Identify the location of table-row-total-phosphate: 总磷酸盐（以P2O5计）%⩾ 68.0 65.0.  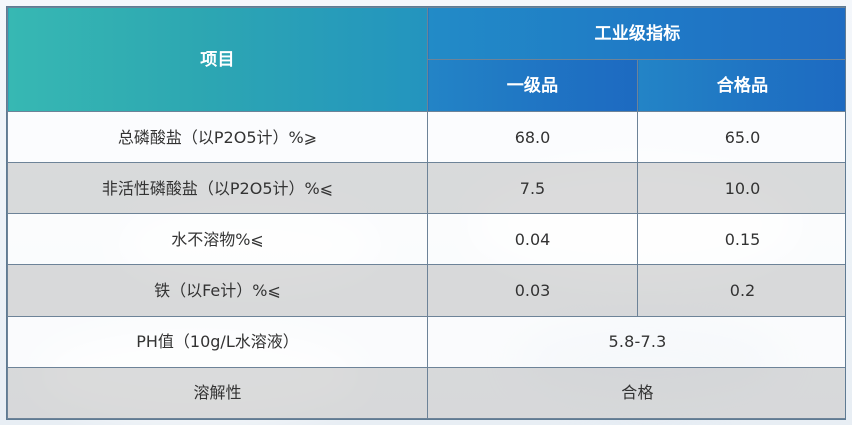
(426, 137).